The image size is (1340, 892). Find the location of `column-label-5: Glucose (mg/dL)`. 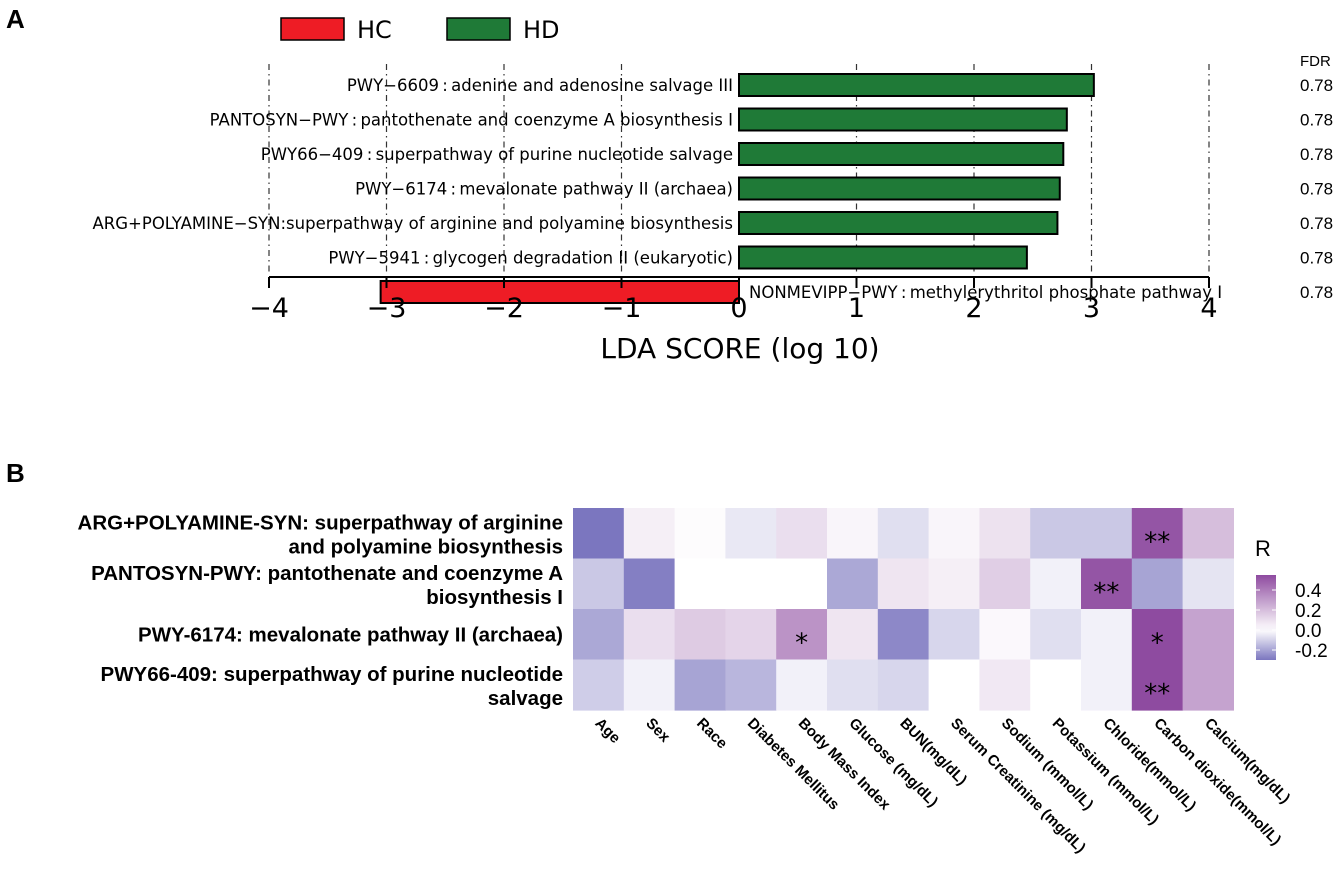

column-label-5: Glucose (mg/dL) is located at coordinates (894, 763).